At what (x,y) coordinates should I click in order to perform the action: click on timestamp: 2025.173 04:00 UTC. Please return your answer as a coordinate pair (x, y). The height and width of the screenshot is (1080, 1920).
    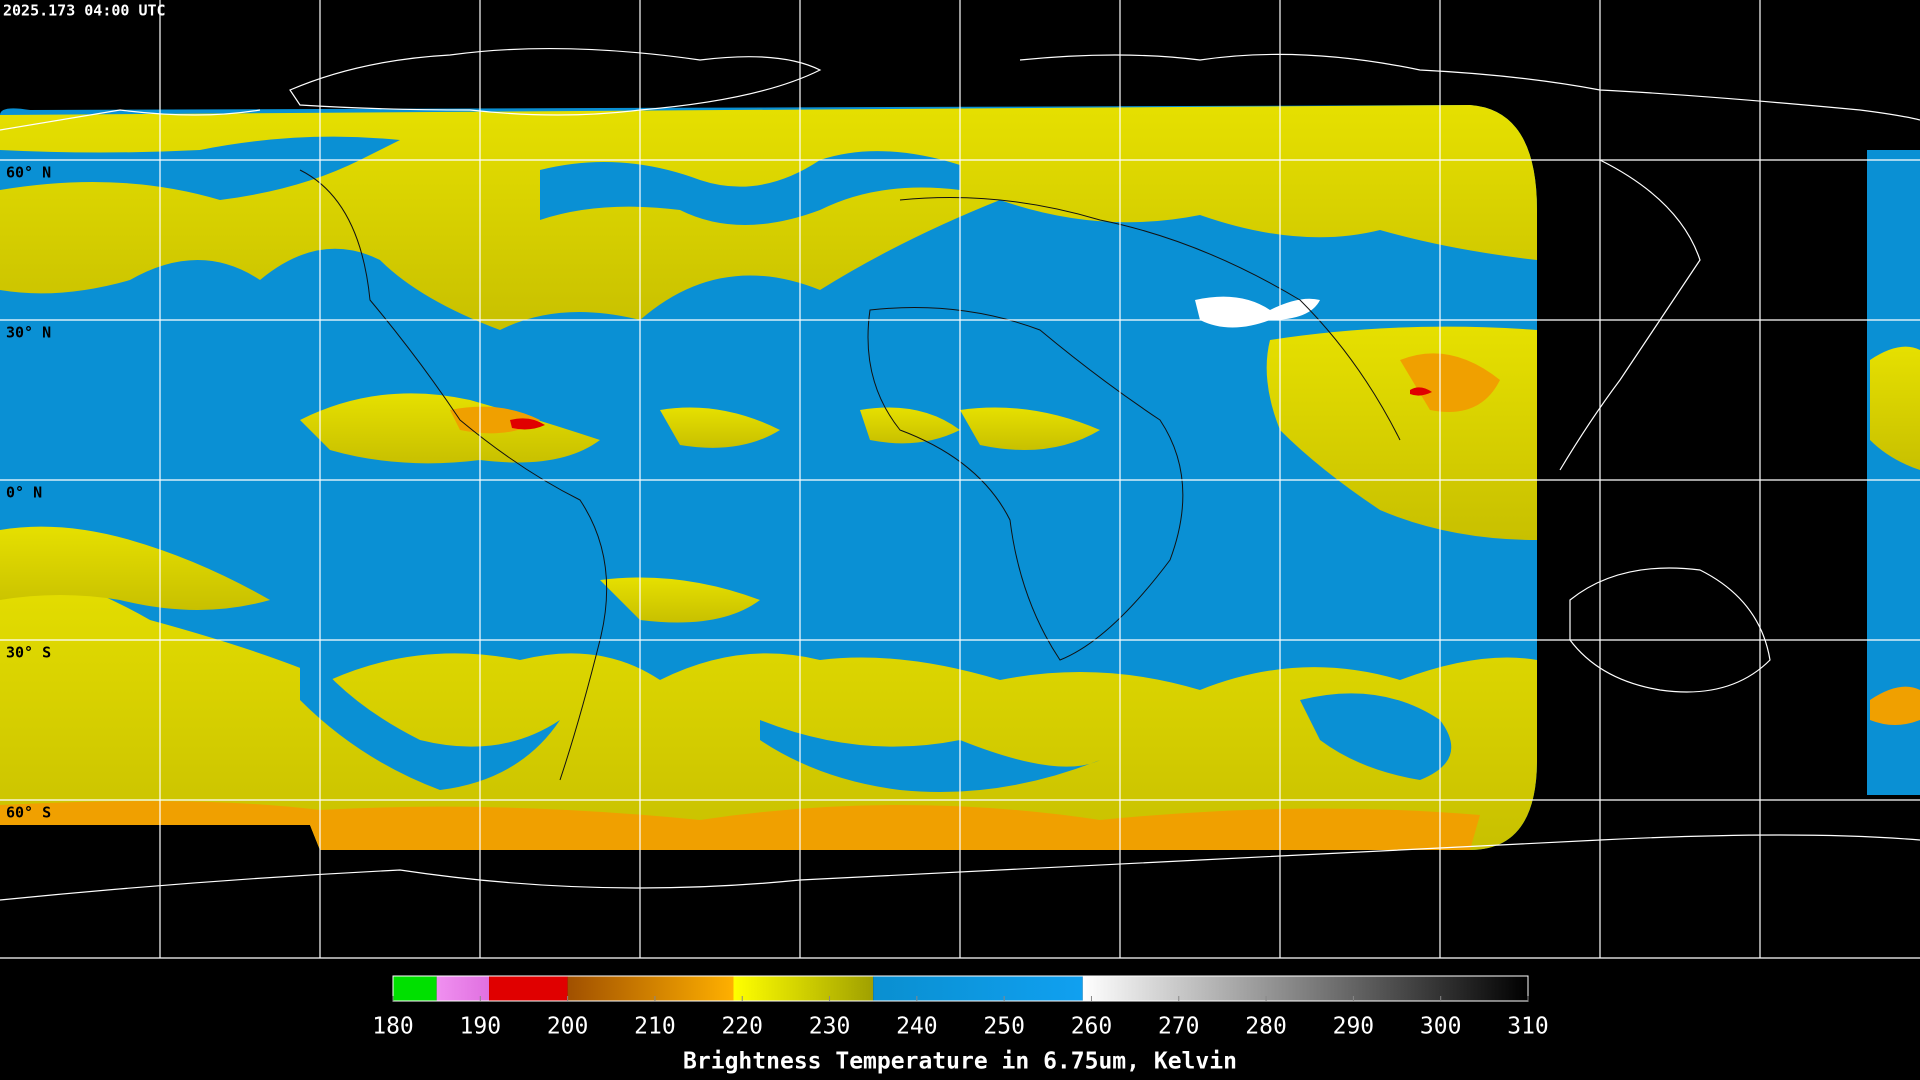
    Looking at the image, I should click on (84, 11).